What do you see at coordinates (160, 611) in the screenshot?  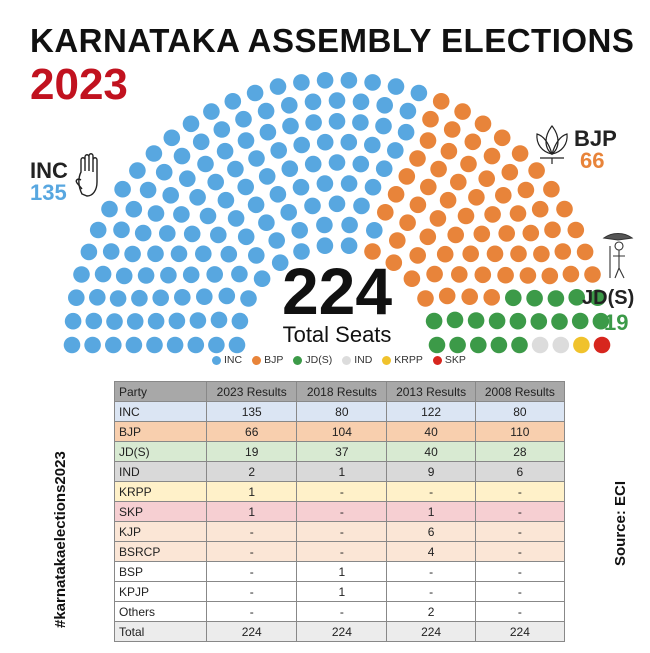 I see `table-cell: Others` at bounding box center [160, 611].